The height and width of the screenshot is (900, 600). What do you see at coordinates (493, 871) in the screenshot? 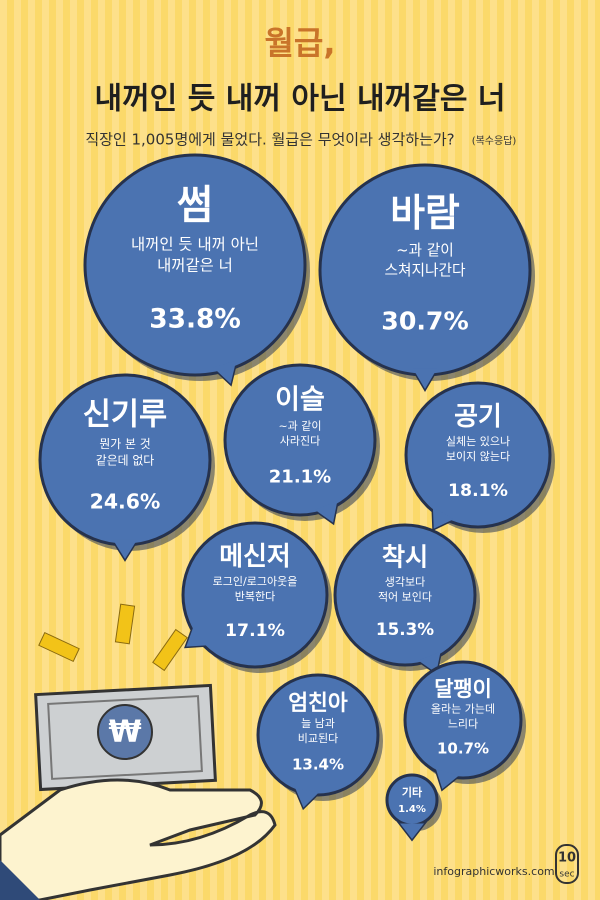
I see `footer-site: infographicworks.com` at bounding box center [493, 871].